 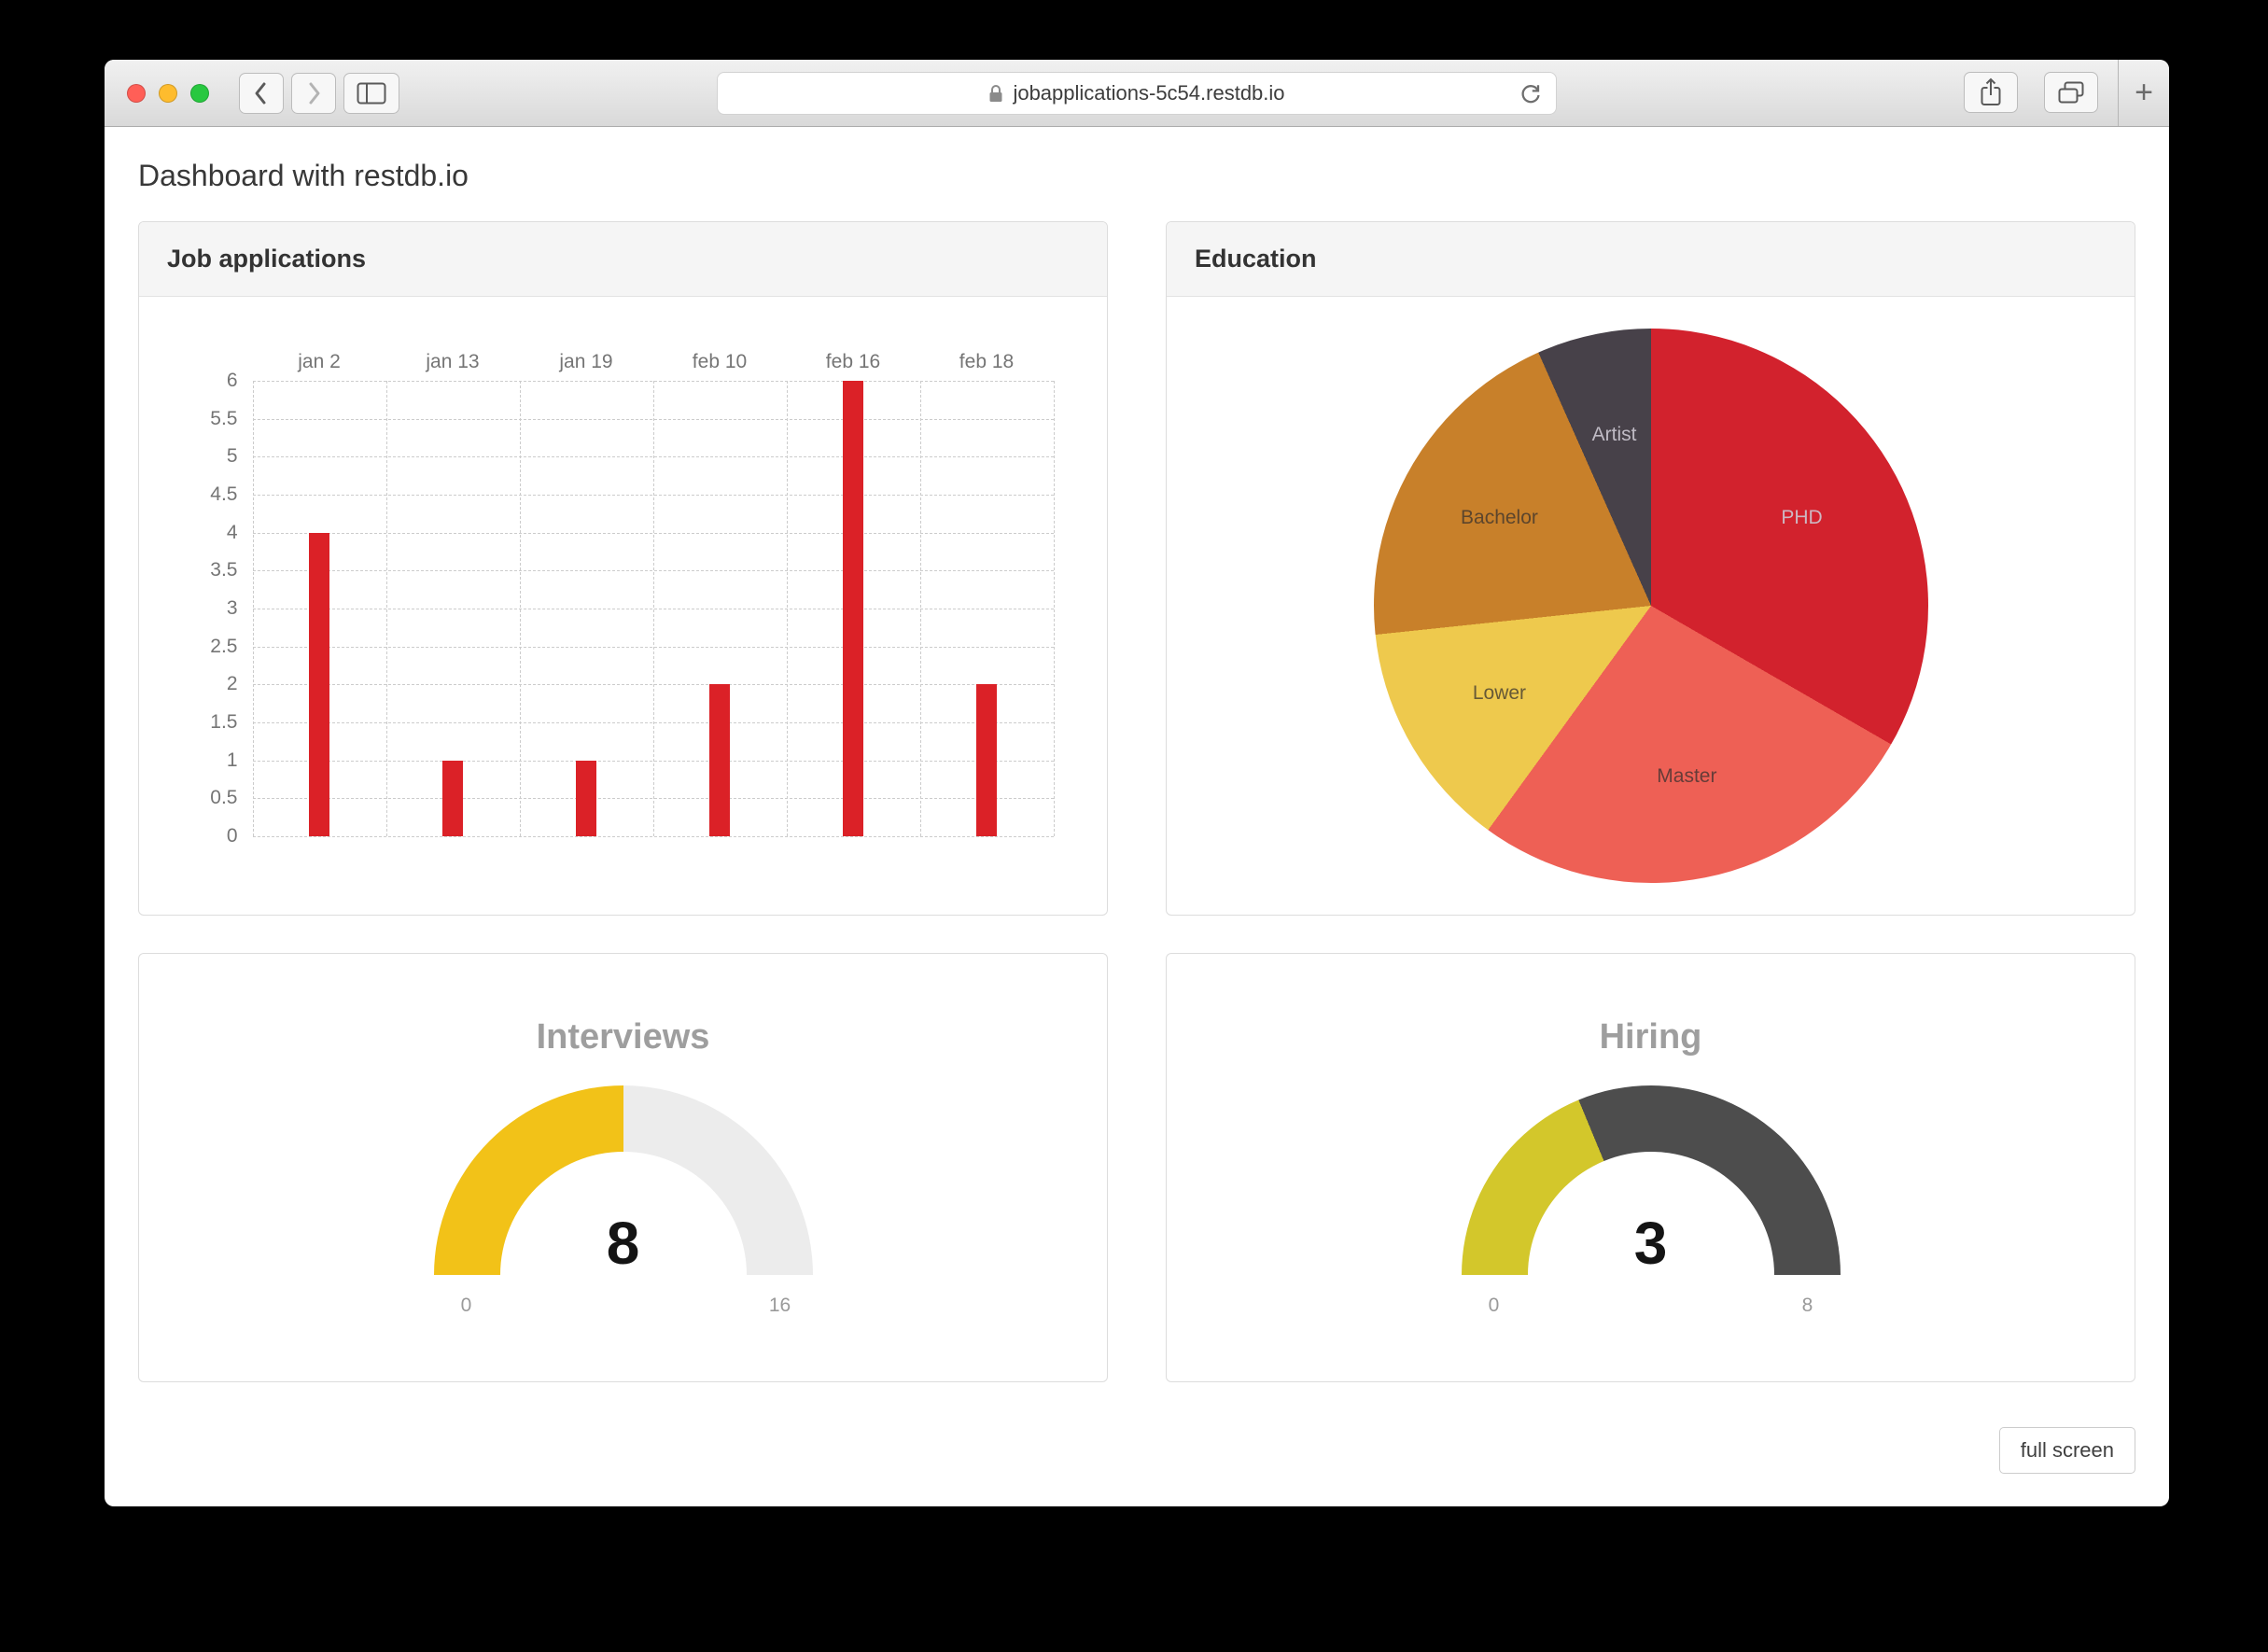 I want to click on x-axis-label: feb 10, so click(x=720, y=361).